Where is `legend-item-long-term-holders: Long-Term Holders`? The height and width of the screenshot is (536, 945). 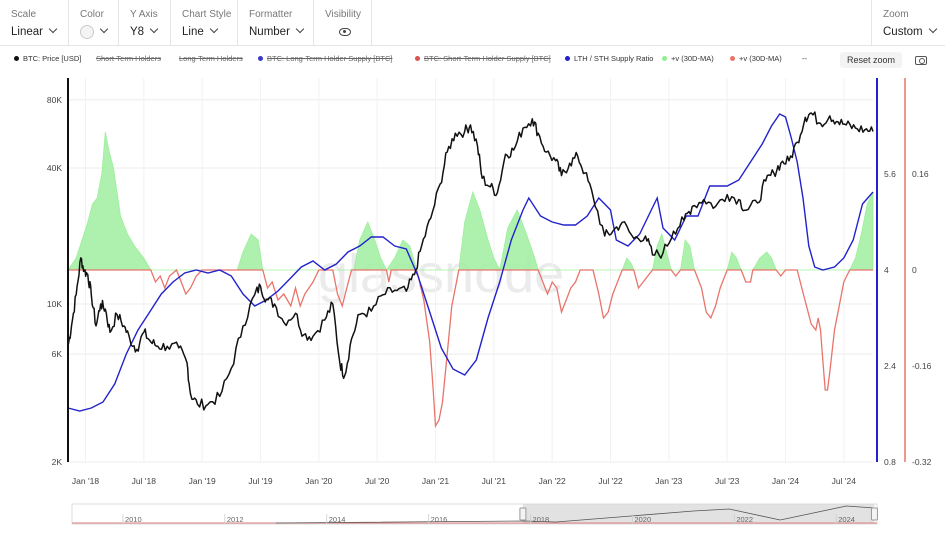 legend-item-long-term-holders: Long-Term Holders is located at coordinates (211, 58).